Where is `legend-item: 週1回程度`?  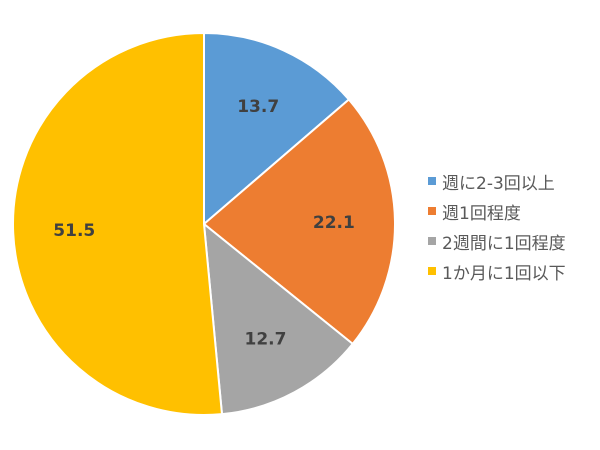
legend-item: 週1回程度 is located at coordinates (497, 211).